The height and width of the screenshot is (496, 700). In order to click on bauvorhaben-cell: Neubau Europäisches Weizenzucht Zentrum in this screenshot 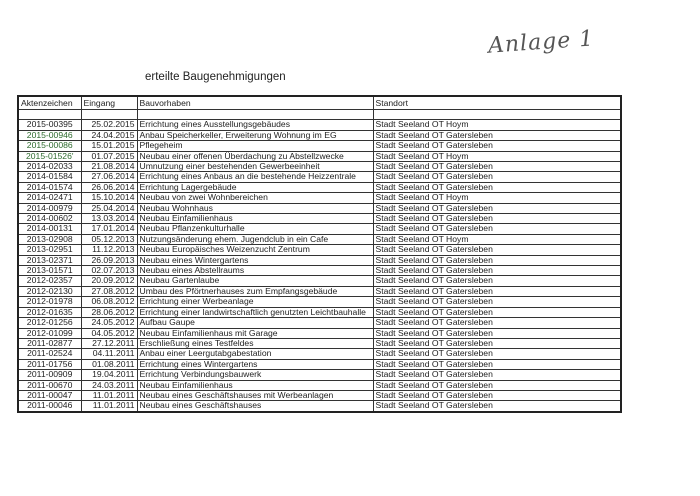, I will do `click(255, 250)`.